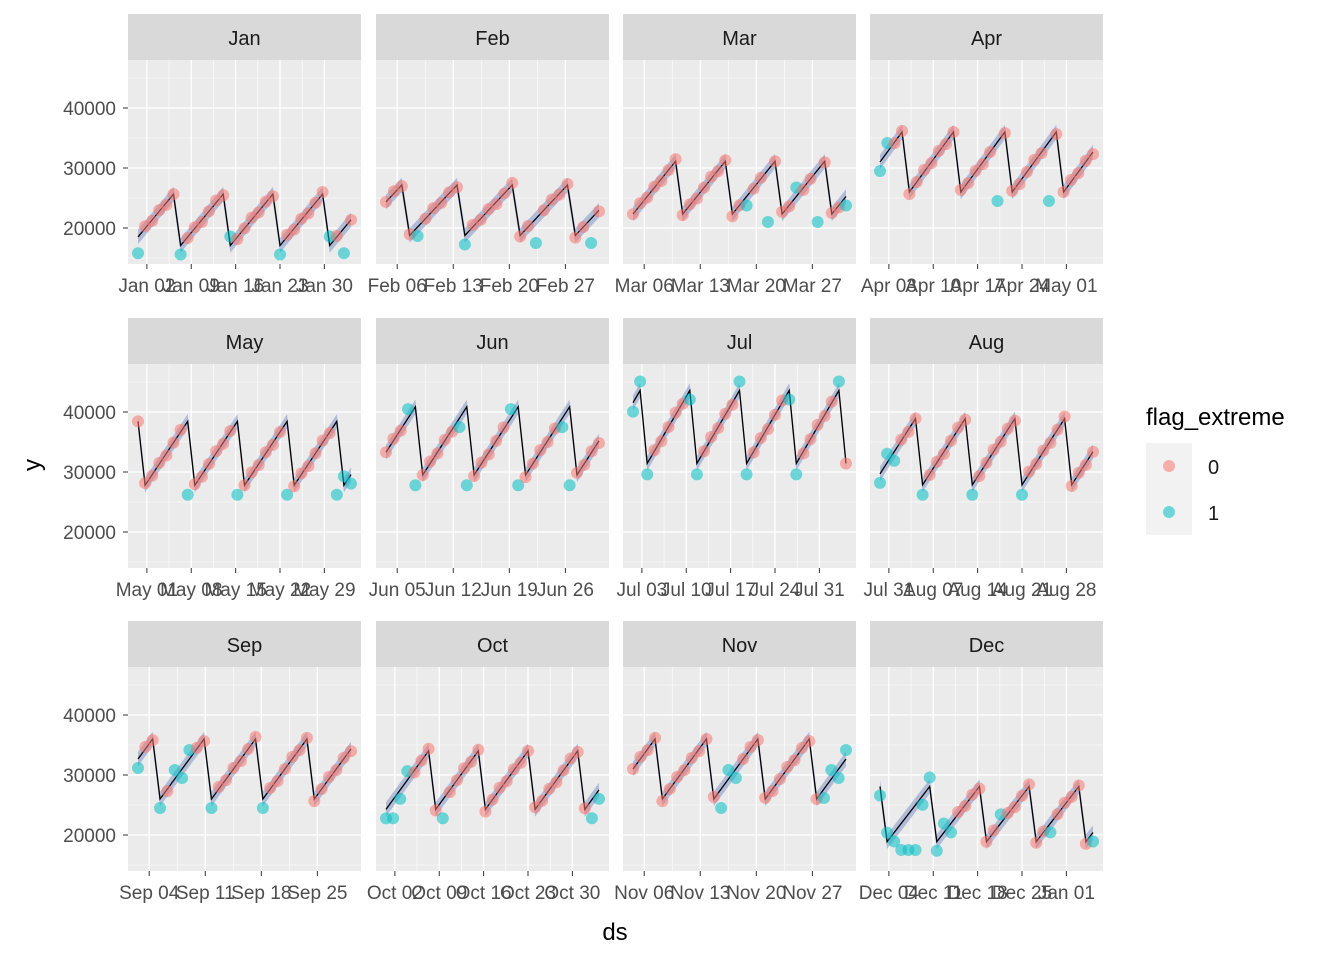 Image resolution: width=1344 pixels, height=960 pixels. What do you see at coordinates (191, 590) in the screenshot?
I see `x-tick-label: May 08` at bounding box center [191, 590].